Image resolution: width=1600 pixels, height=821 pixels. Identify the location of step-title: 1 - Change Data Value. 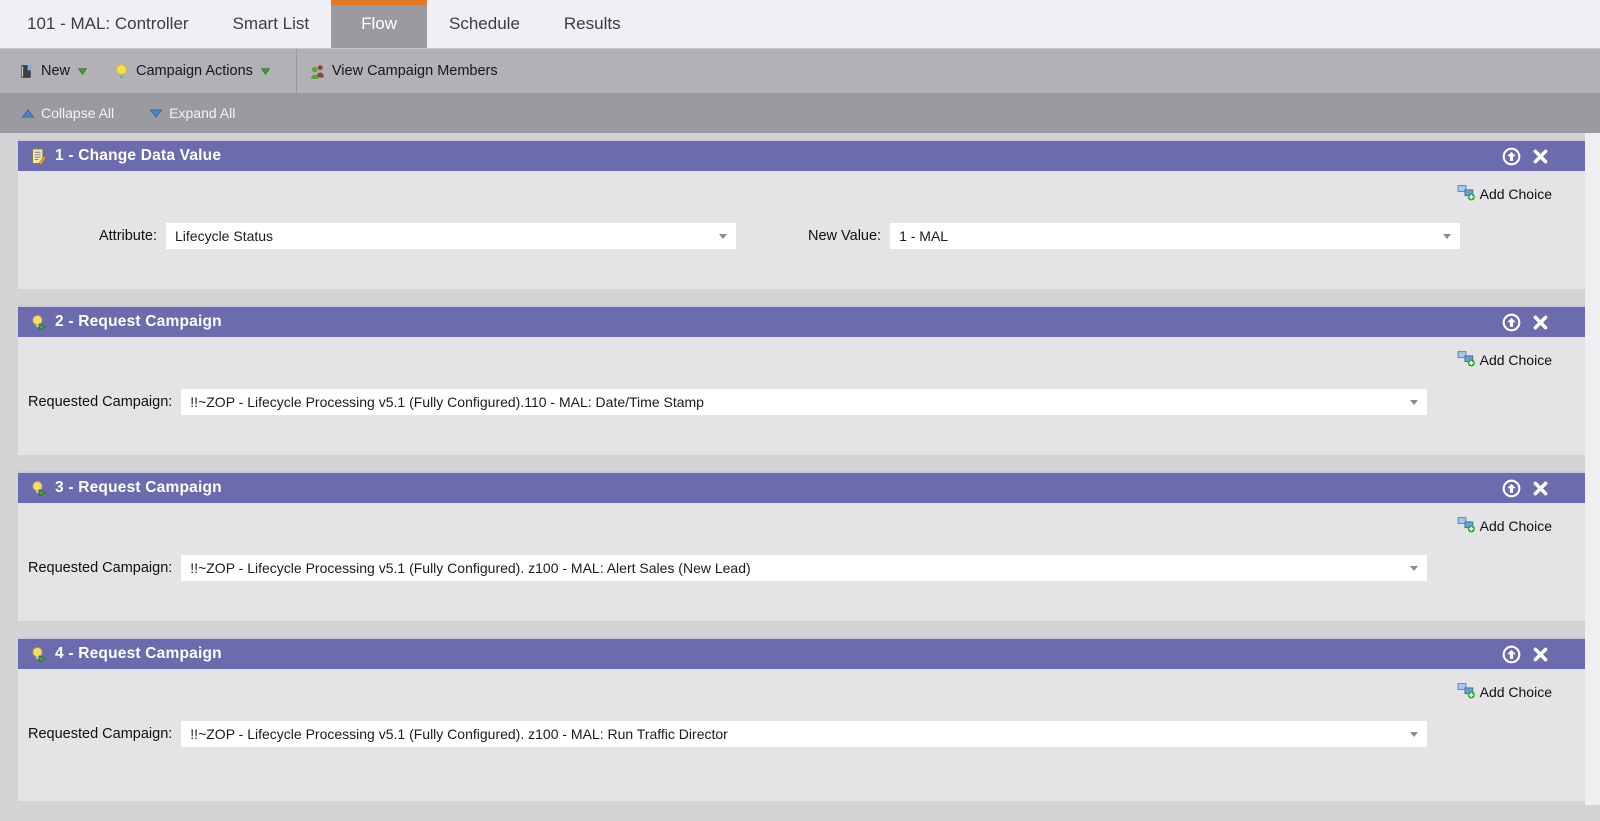
(138, 155).